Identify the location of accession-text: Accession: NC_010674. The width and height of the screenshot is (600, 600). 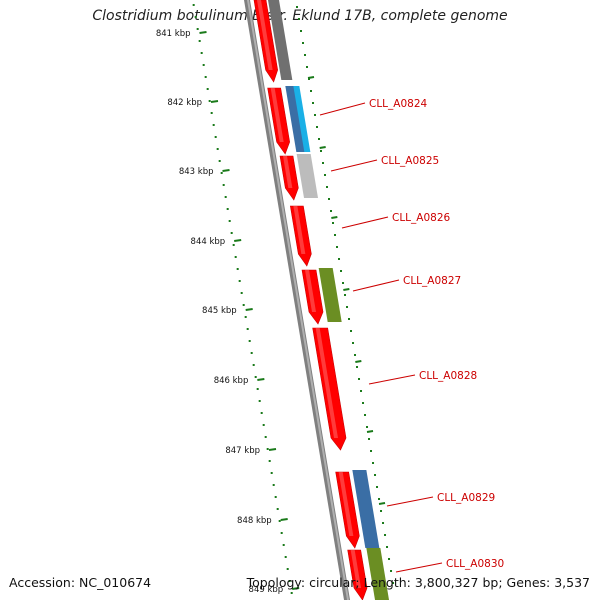
(80, 582).